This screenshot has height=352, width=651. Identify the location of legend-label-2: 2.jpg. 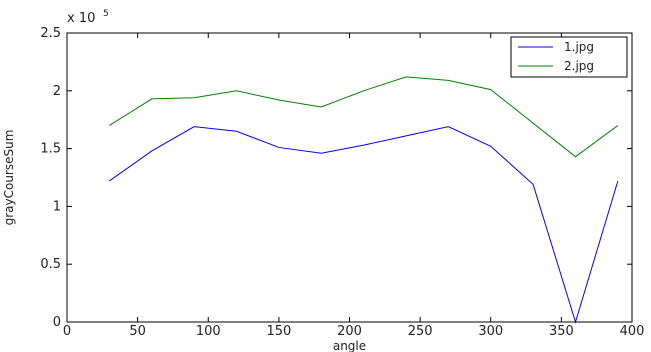
(579, 66).